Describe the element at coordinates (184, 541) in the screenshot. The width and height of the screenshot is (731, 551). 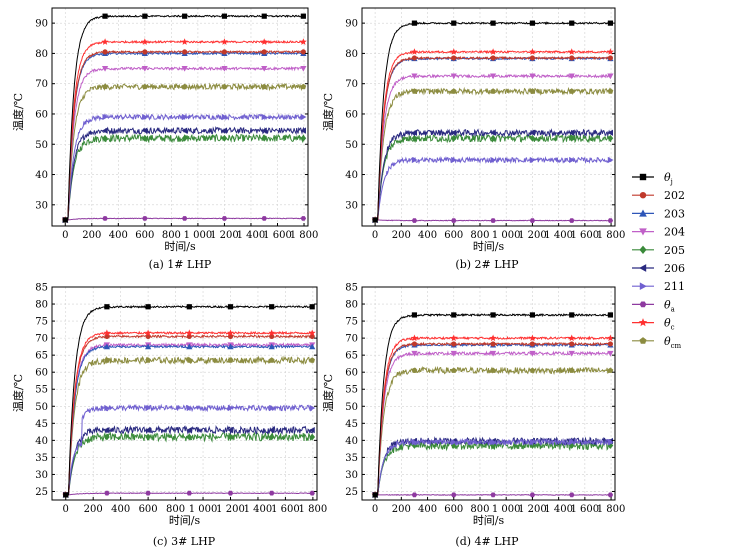
I see `panel-caption: (c) 3# LHP` at that location.